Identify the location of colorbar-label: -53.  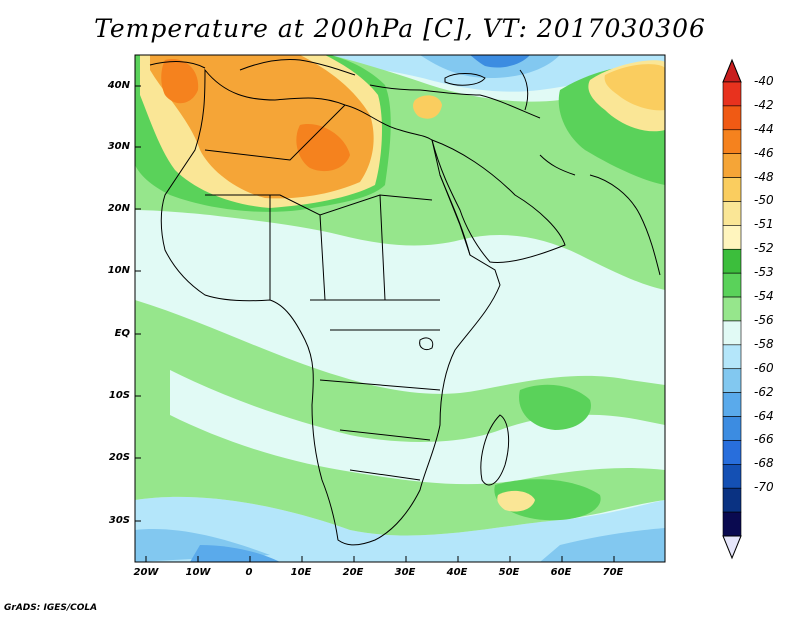
(764, 272).